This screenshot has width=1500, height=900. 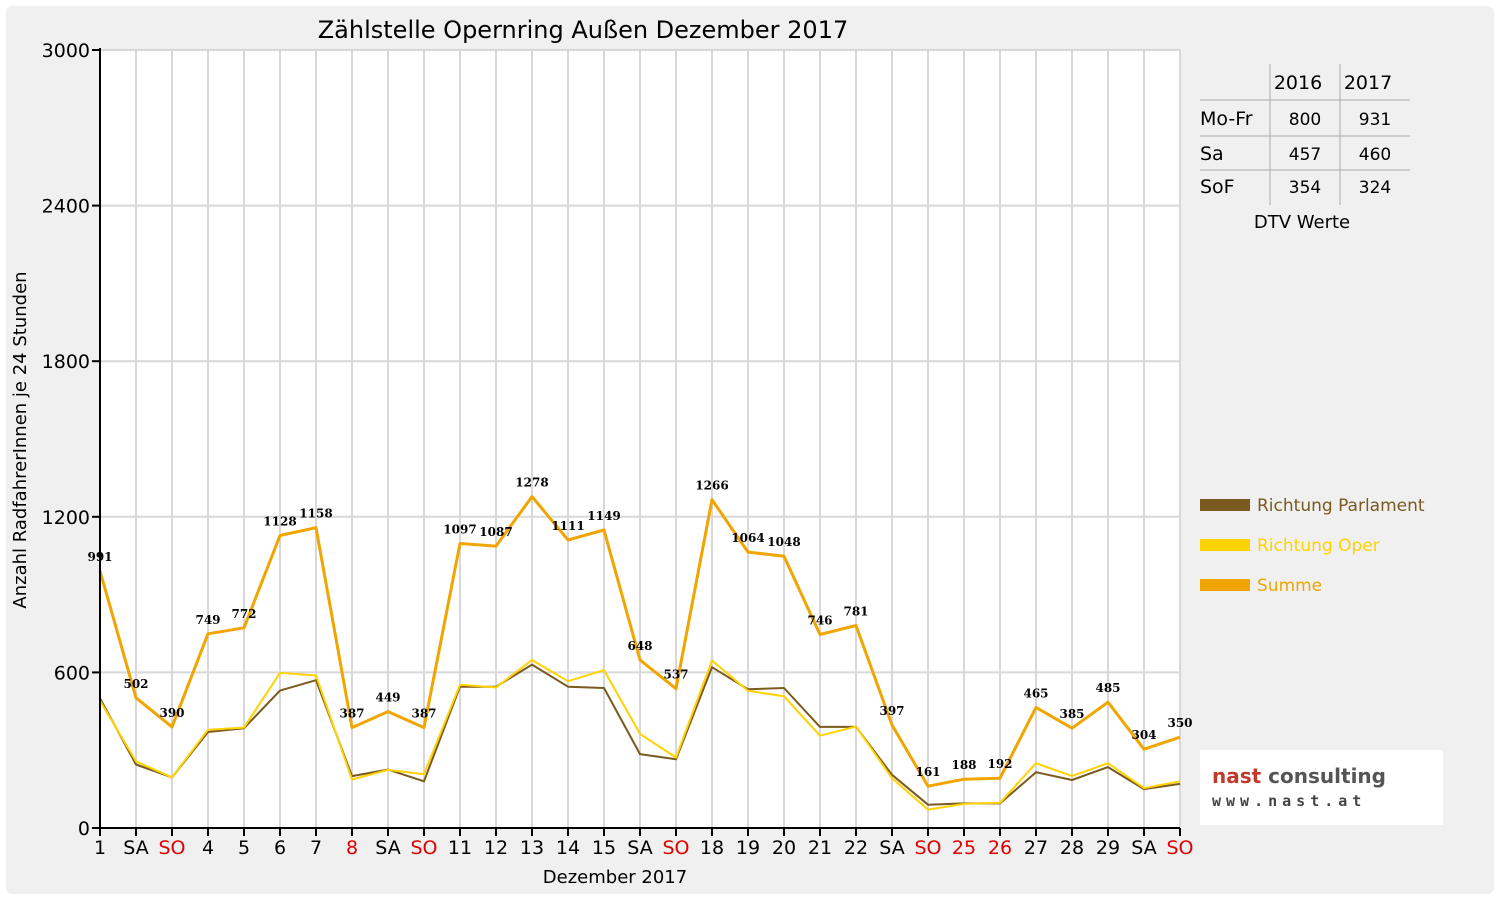 What do you see at coordinates (532, 848) in the screenshot?
I see `x-tick-label: 13` at bounding box center [532, 848].